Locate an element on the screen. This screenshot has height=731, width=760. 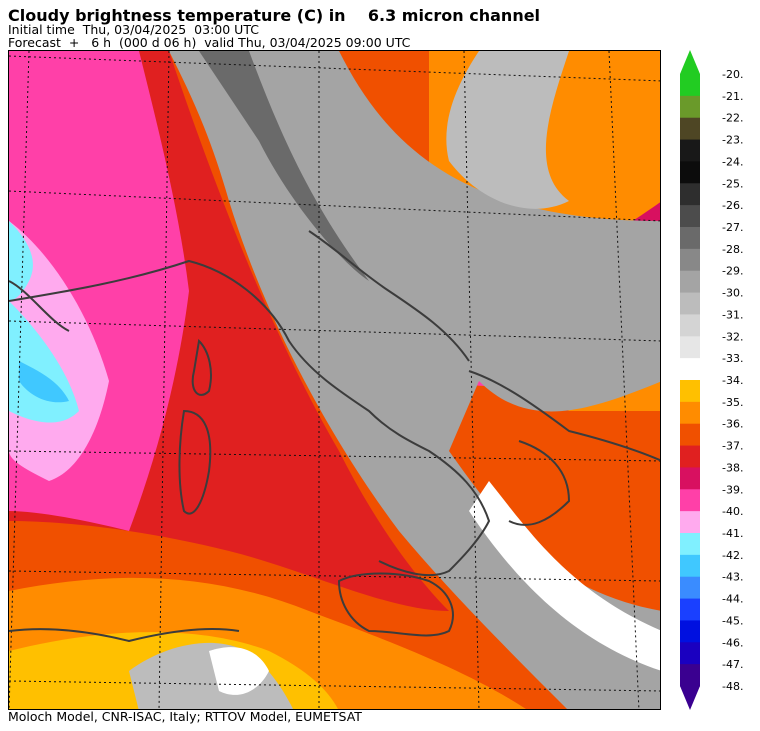
colorbar-tick-label: -44. is located at coordinates (732, 599).